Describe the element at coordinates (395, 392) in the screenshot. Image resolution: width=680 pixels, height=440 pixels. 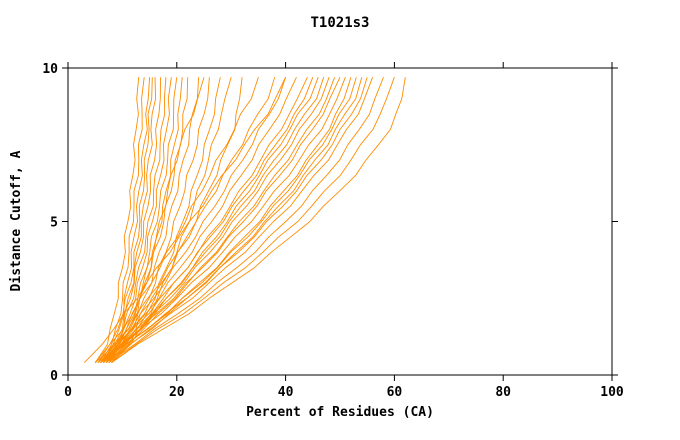
I see `x-tick-label: 60` at that location.